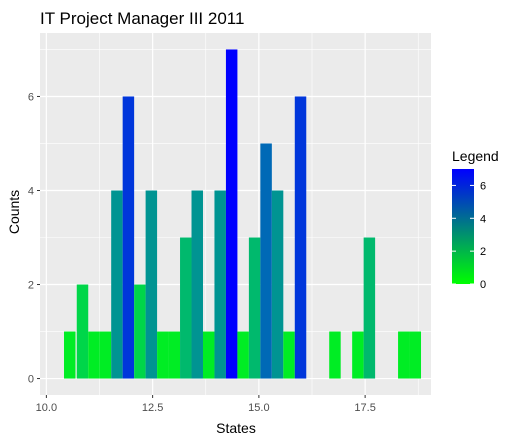 The image size is (516, 442). What do you see at coordinates (152, 408) in the screenshot?
I see `x-tick-label: 12.5` at bounding box center [152, 408].